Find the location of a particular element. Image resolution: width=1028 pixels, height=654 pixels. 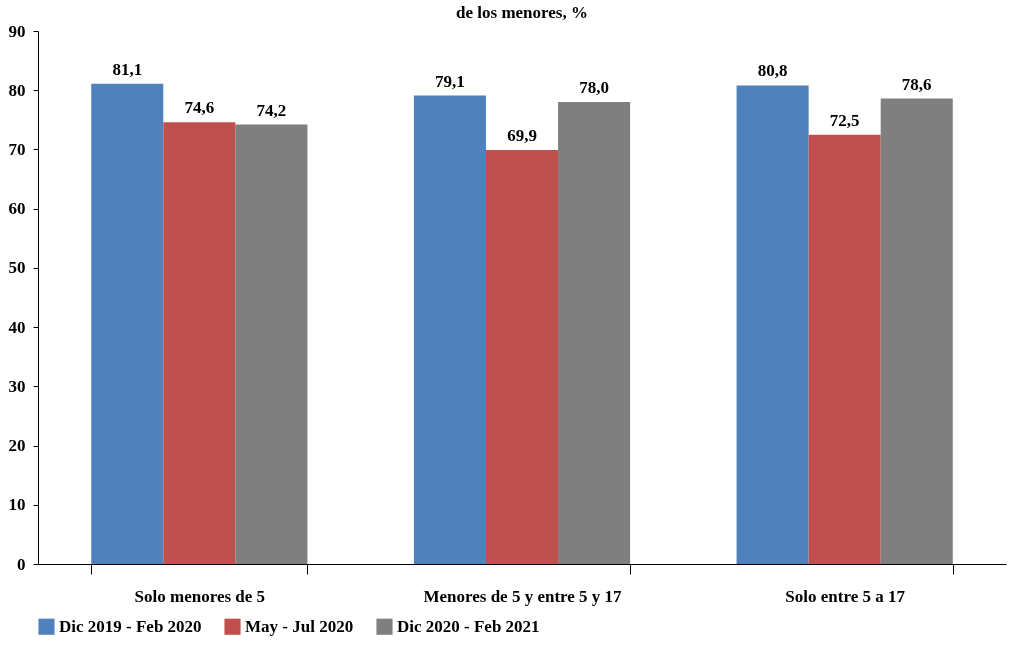

y-tick-label: 70 is located at coordinates (17, 149).